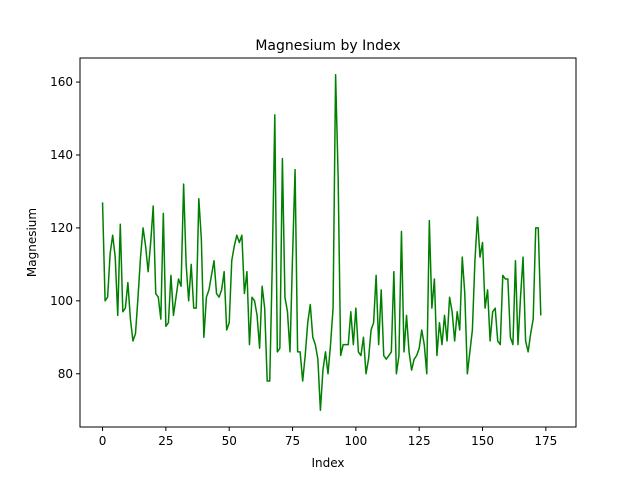 This screenshot has height=480, width=640. I want to click on x-tick-label: 150, so click(482, 441).